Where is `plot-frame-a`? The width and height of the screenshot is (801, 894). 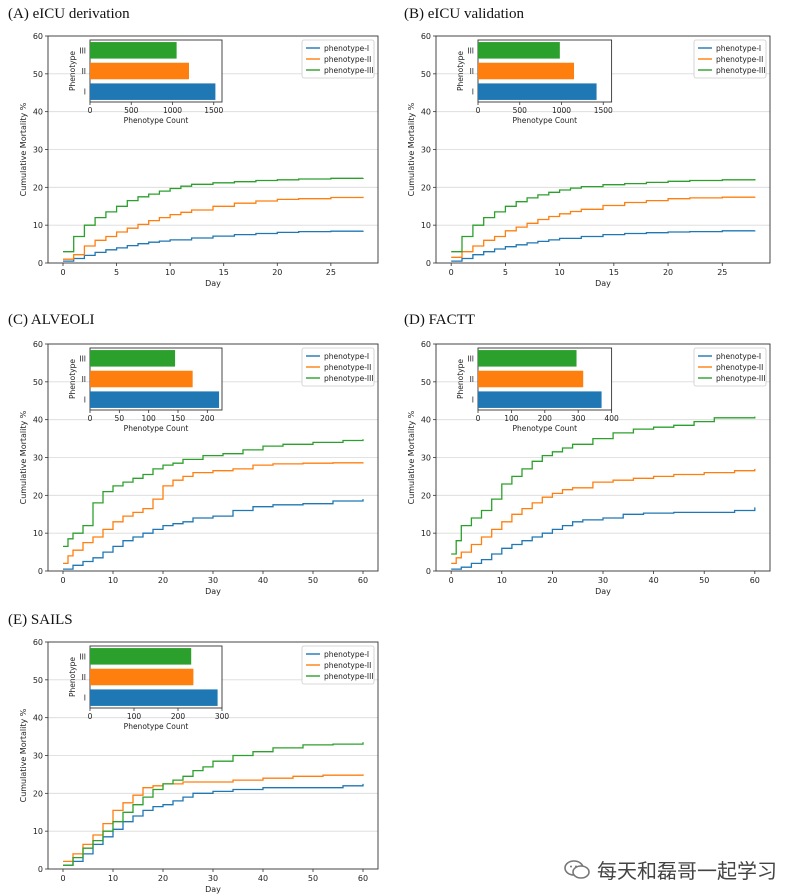 plot-frame-a is located at coordinates (213, 149).